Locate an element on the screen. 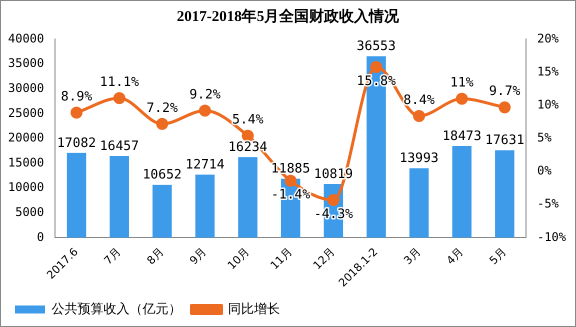 Image resolution: width=576 pixels, height=327 pixels. data-label: 11% is located at coordinates (462, 83).